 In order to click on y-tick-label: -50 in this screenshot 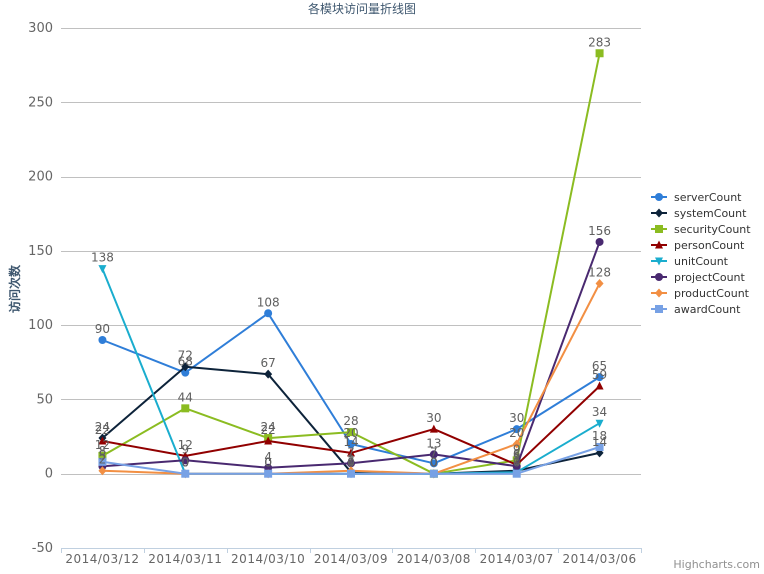, I will do `click(42, 548)`.